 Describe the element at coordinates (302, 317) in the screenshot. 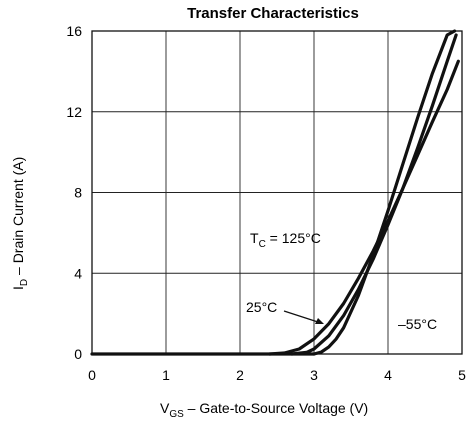

I see `series-label-25c-leader` at that location.